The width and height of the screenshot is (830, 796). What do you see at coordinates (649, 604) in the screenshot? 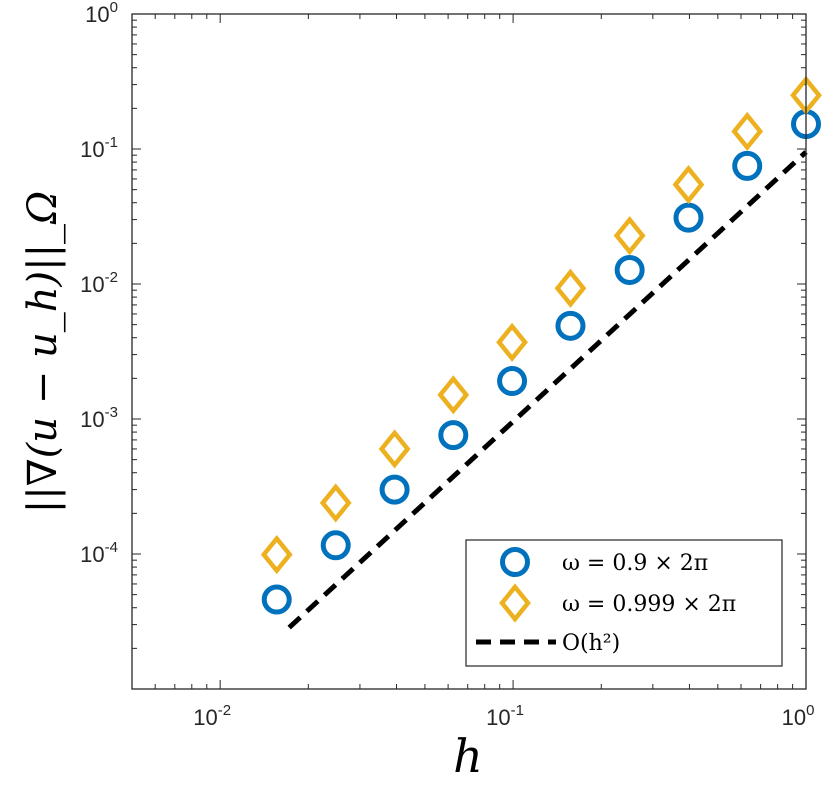
I see `legend-label: ω = 0.999 × 2π` at bounding box center [649, 604].